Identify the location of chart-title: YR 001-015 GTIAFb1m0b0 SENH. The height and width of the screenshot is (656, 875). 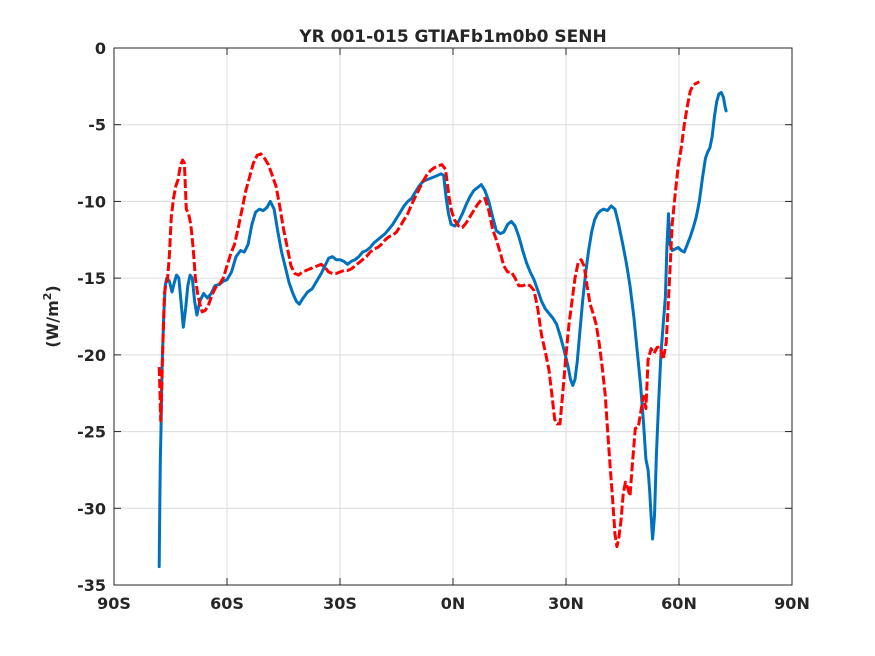
(452, 37).